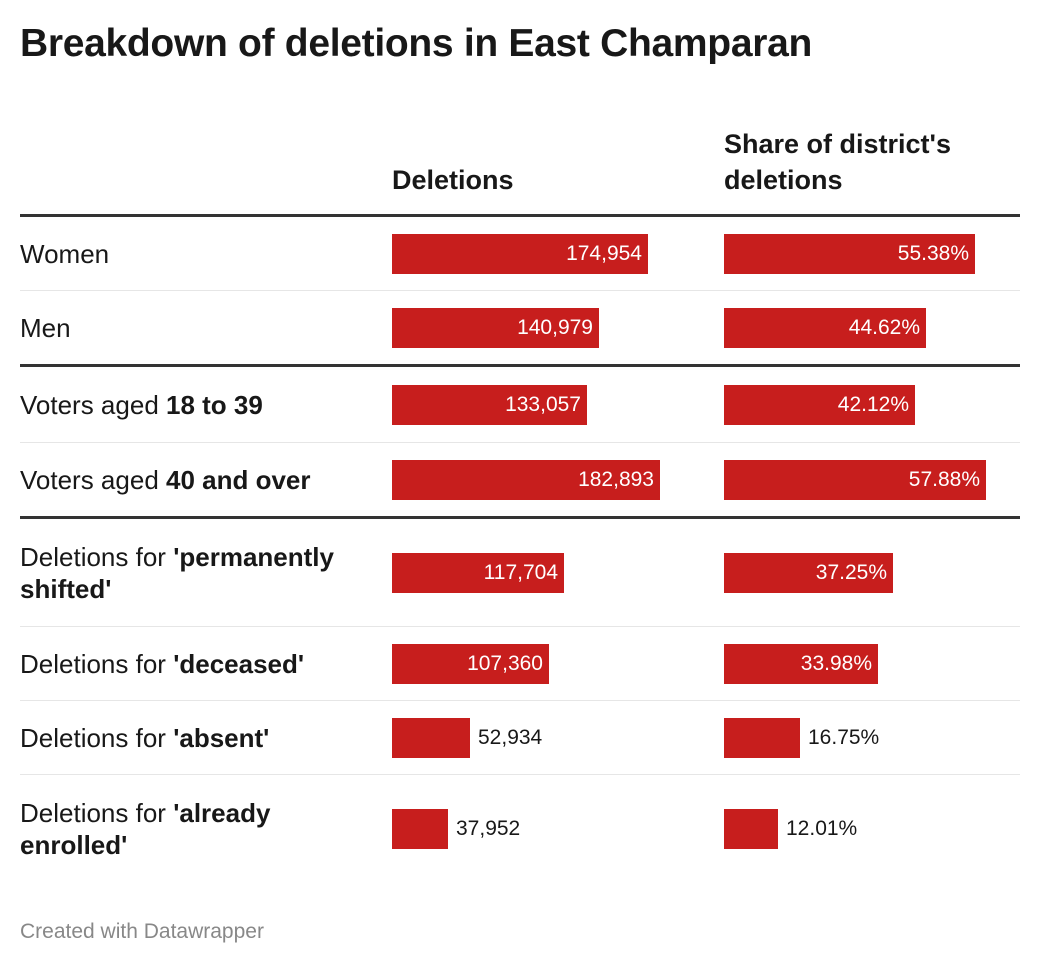 This screenshot has width=1040, height=966. Describe the element at coordinates (65, 254) in the screenshot. I see `row-label-text: Women` at that location.